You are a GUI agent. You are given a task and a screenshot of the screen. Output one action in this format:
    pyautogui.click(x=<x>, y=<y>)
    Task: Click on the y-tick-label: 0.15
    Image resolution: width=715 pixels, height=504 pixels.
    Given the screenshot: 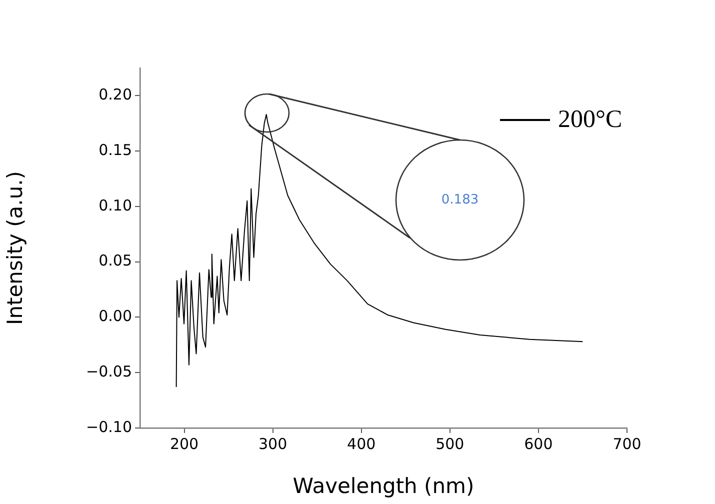 What is the action you would take?
    pyautogui.click(x=115, y=149)
    